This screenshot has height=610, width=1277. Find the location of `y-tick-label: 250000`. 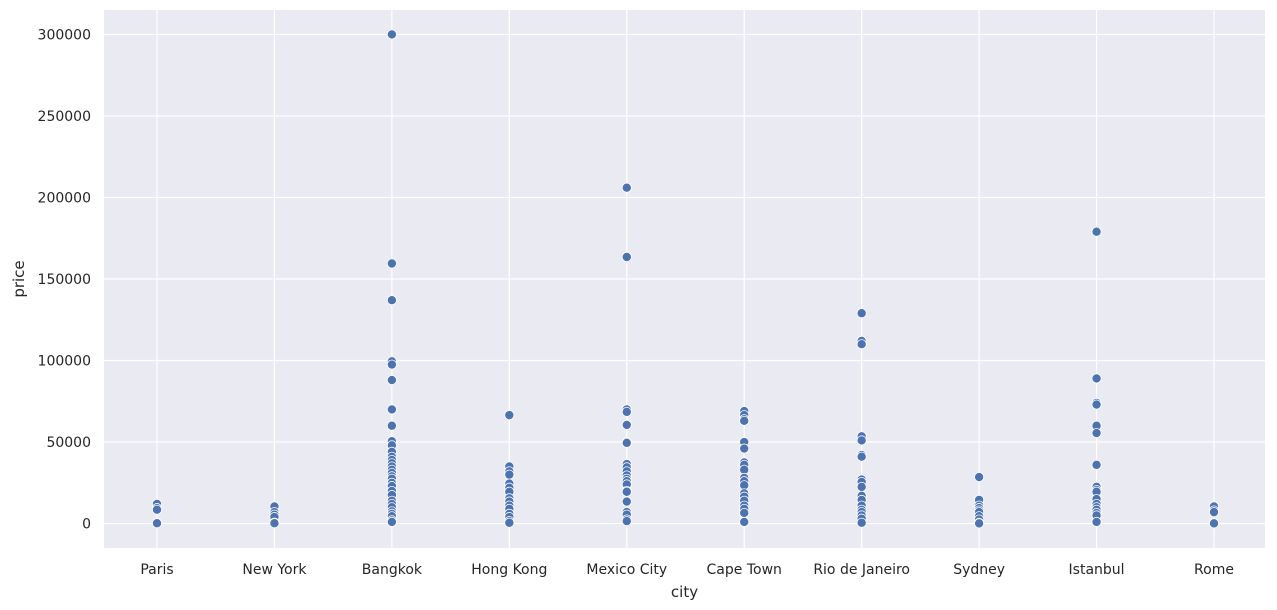

y-tick-label: 250000 is located at coordinates (64, 117).